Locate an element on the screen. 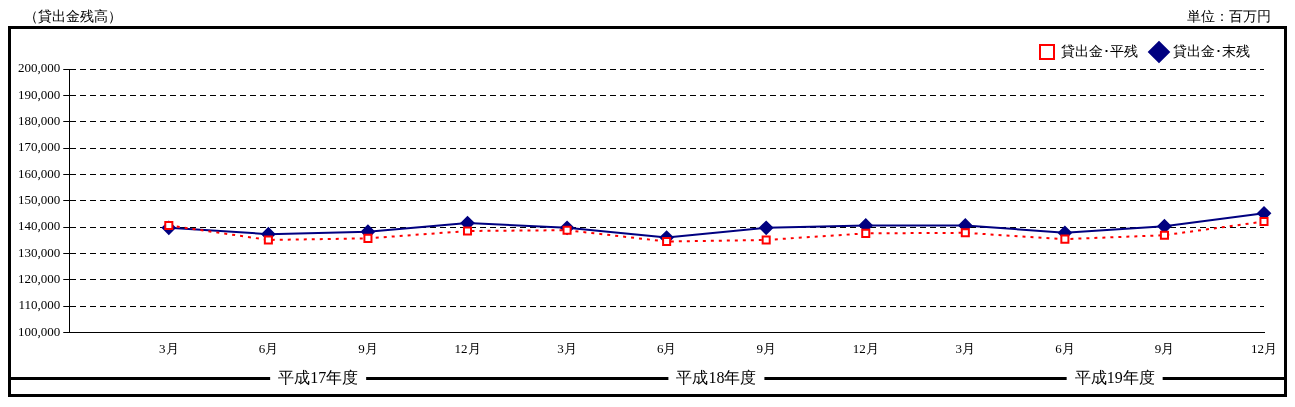 Image resolution: width=1295 pixels, height=407 pixels. text: 平成17年度 is located at coordinates (318, 377).